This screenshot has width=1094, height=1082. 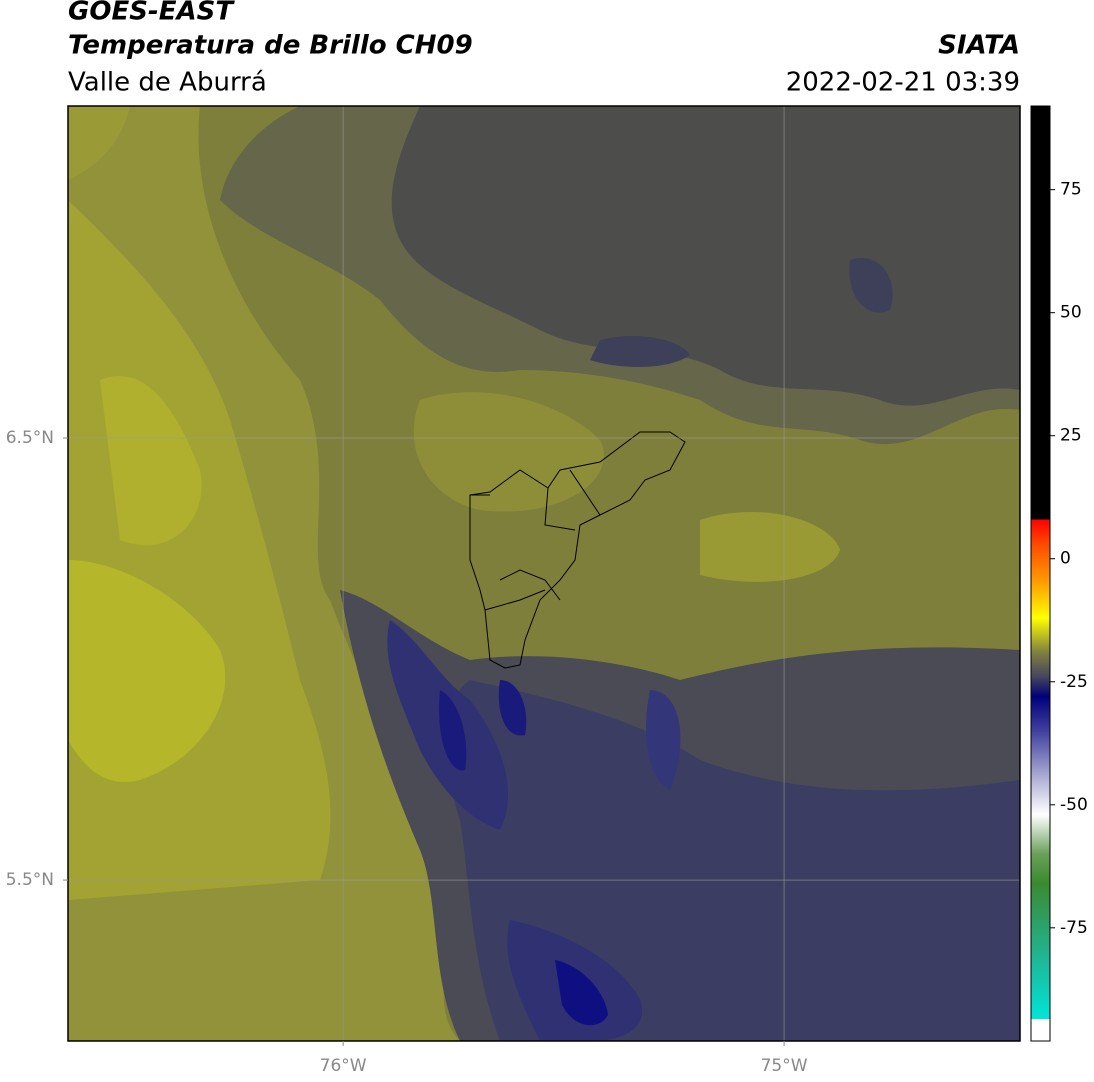 I want to click on source: SIATA, so click(x=979, y=46).